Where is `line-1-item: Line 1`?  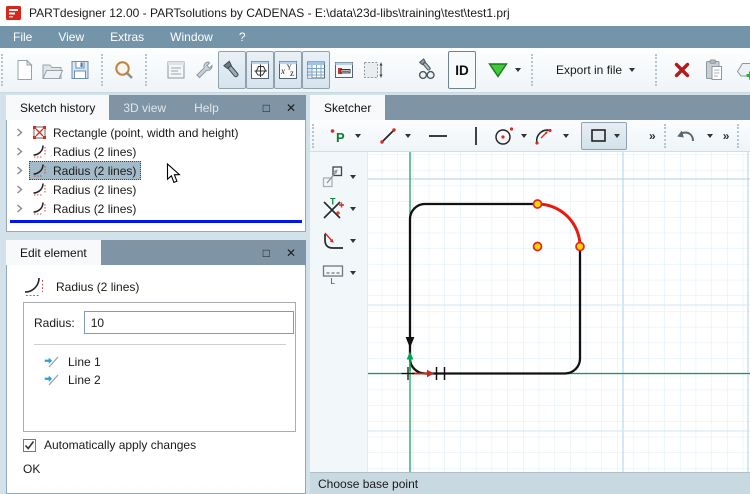
line-1-item: Line 1 is located at coordinates (72, 362).